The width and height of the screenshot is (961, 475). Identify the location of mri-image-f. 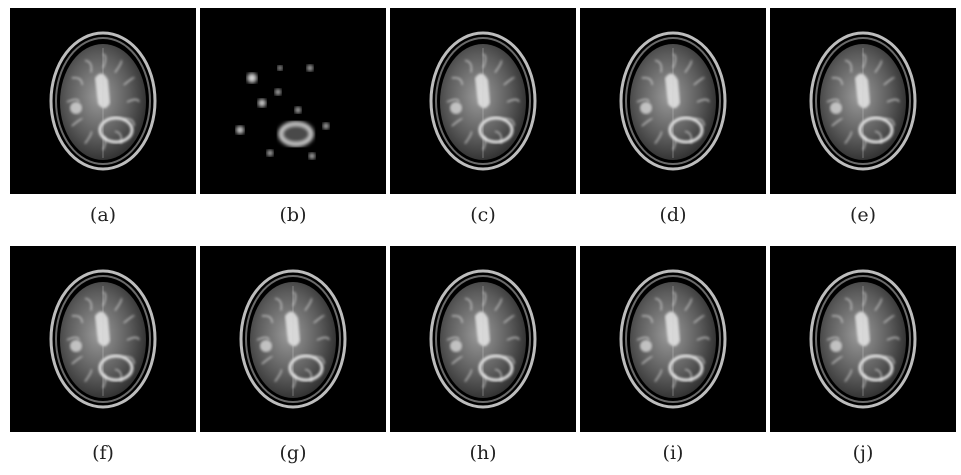
(103, 339).